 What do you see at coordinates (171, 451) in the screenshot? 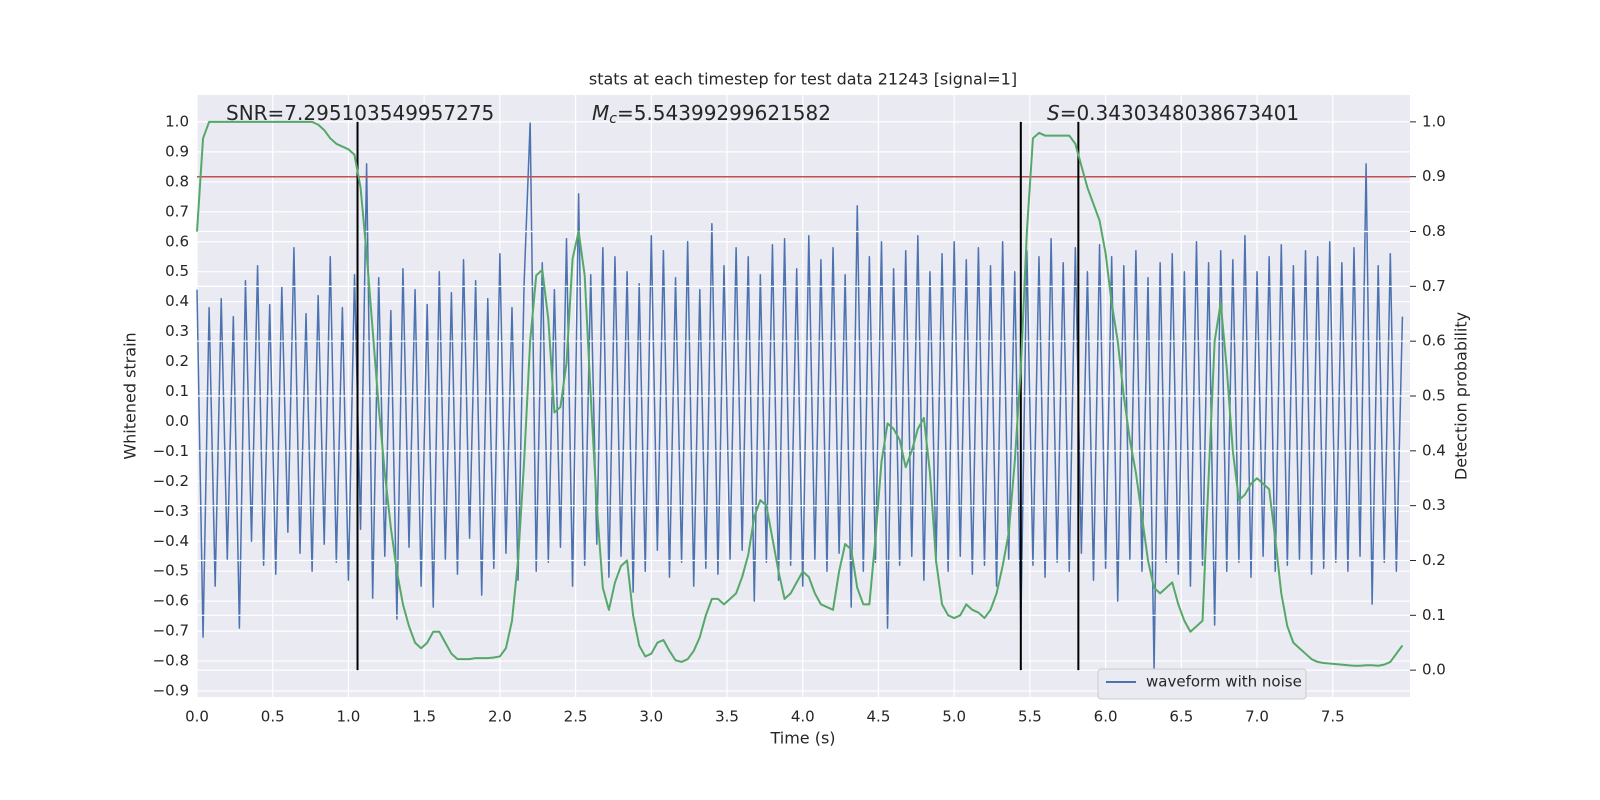
I see `y-tick-label: −0.1` at bounding box center [171, 451].